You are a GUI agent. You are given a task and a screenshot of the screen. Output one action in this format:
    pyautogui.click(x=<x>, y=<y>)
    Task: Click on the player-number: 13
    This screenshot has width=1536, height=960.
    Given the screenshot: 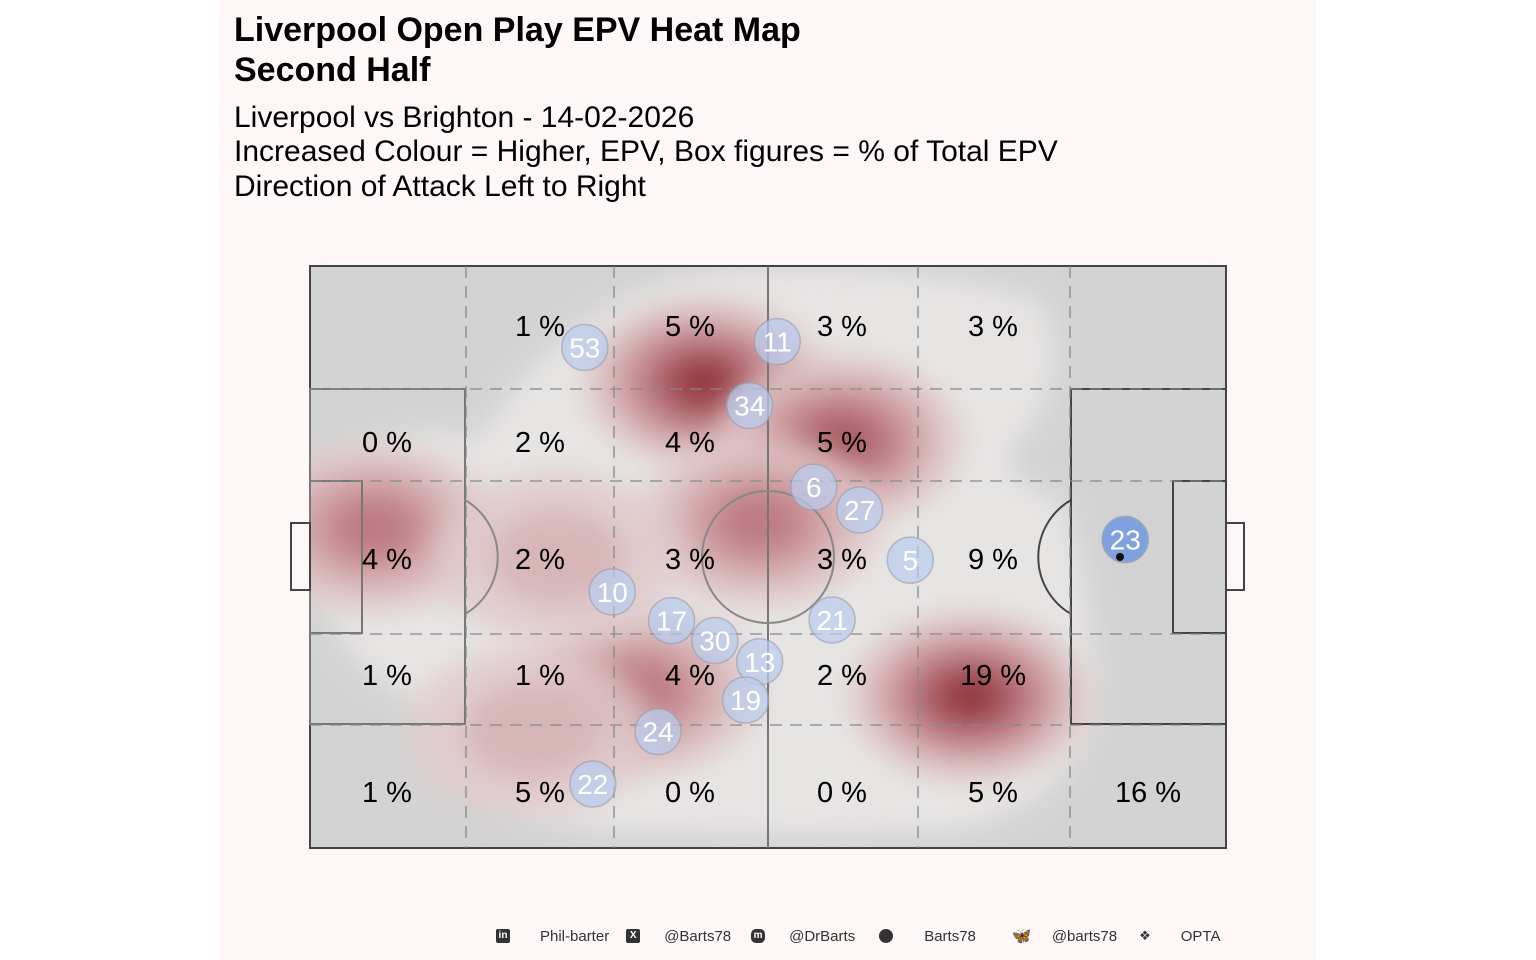 What is the action you would take?
    pyautogui.click(x=759, y=662)
    